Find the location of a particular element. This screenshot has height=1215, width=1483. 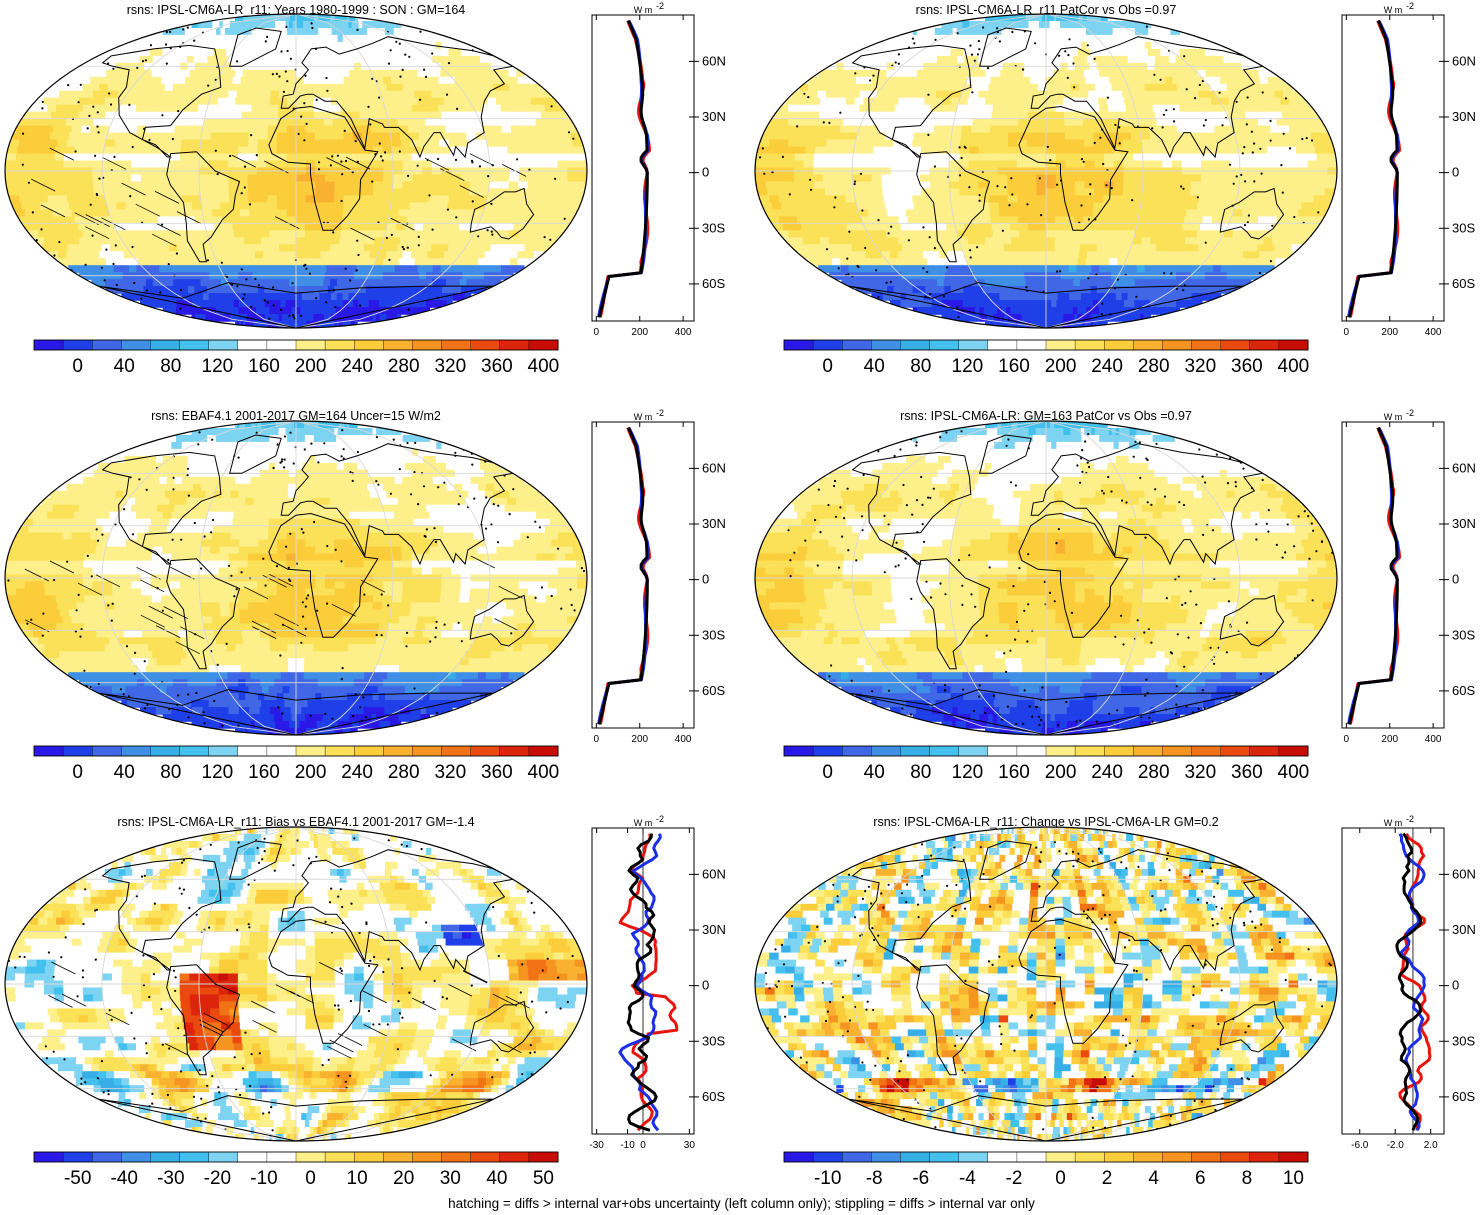

colorbar-label: 80 is located at coordinates (920, 366).